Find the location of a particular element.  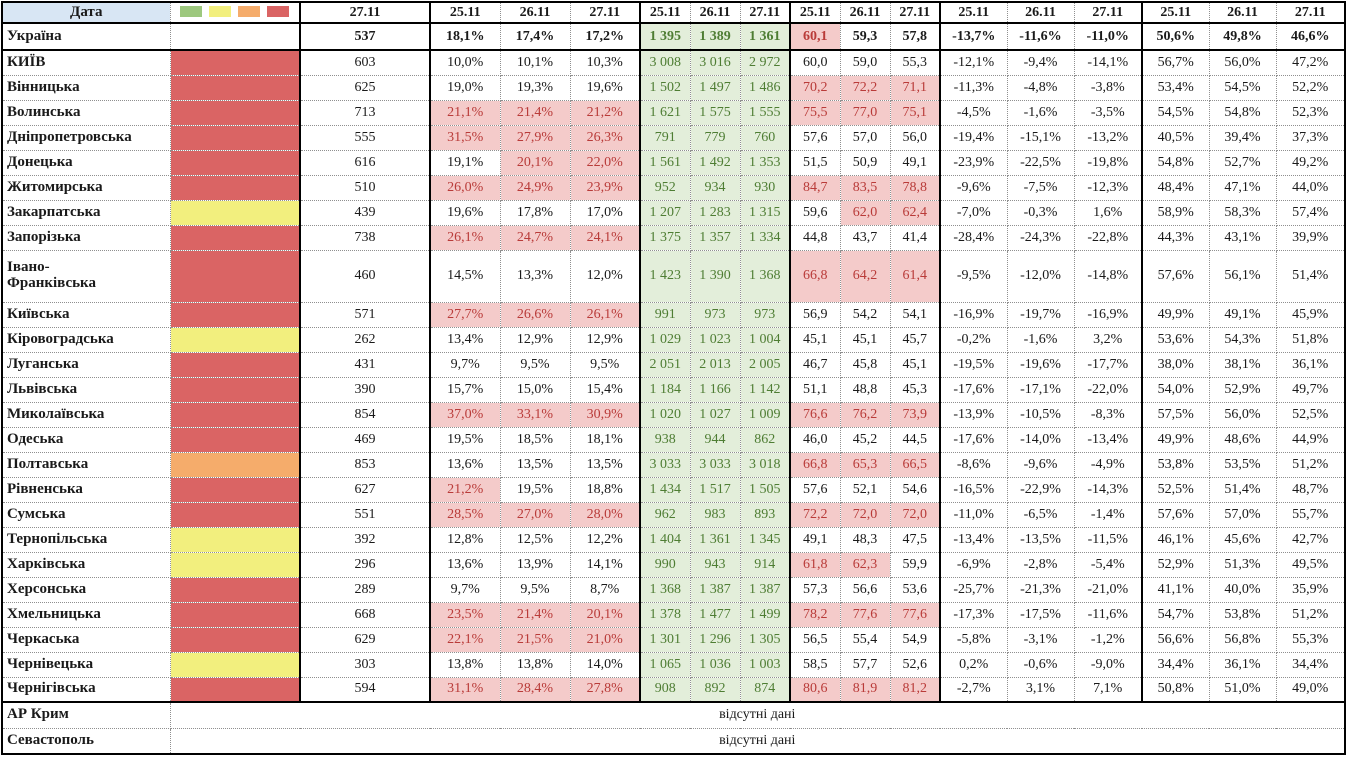

green-cell: 1 065 is located at coordinates (665, 664).